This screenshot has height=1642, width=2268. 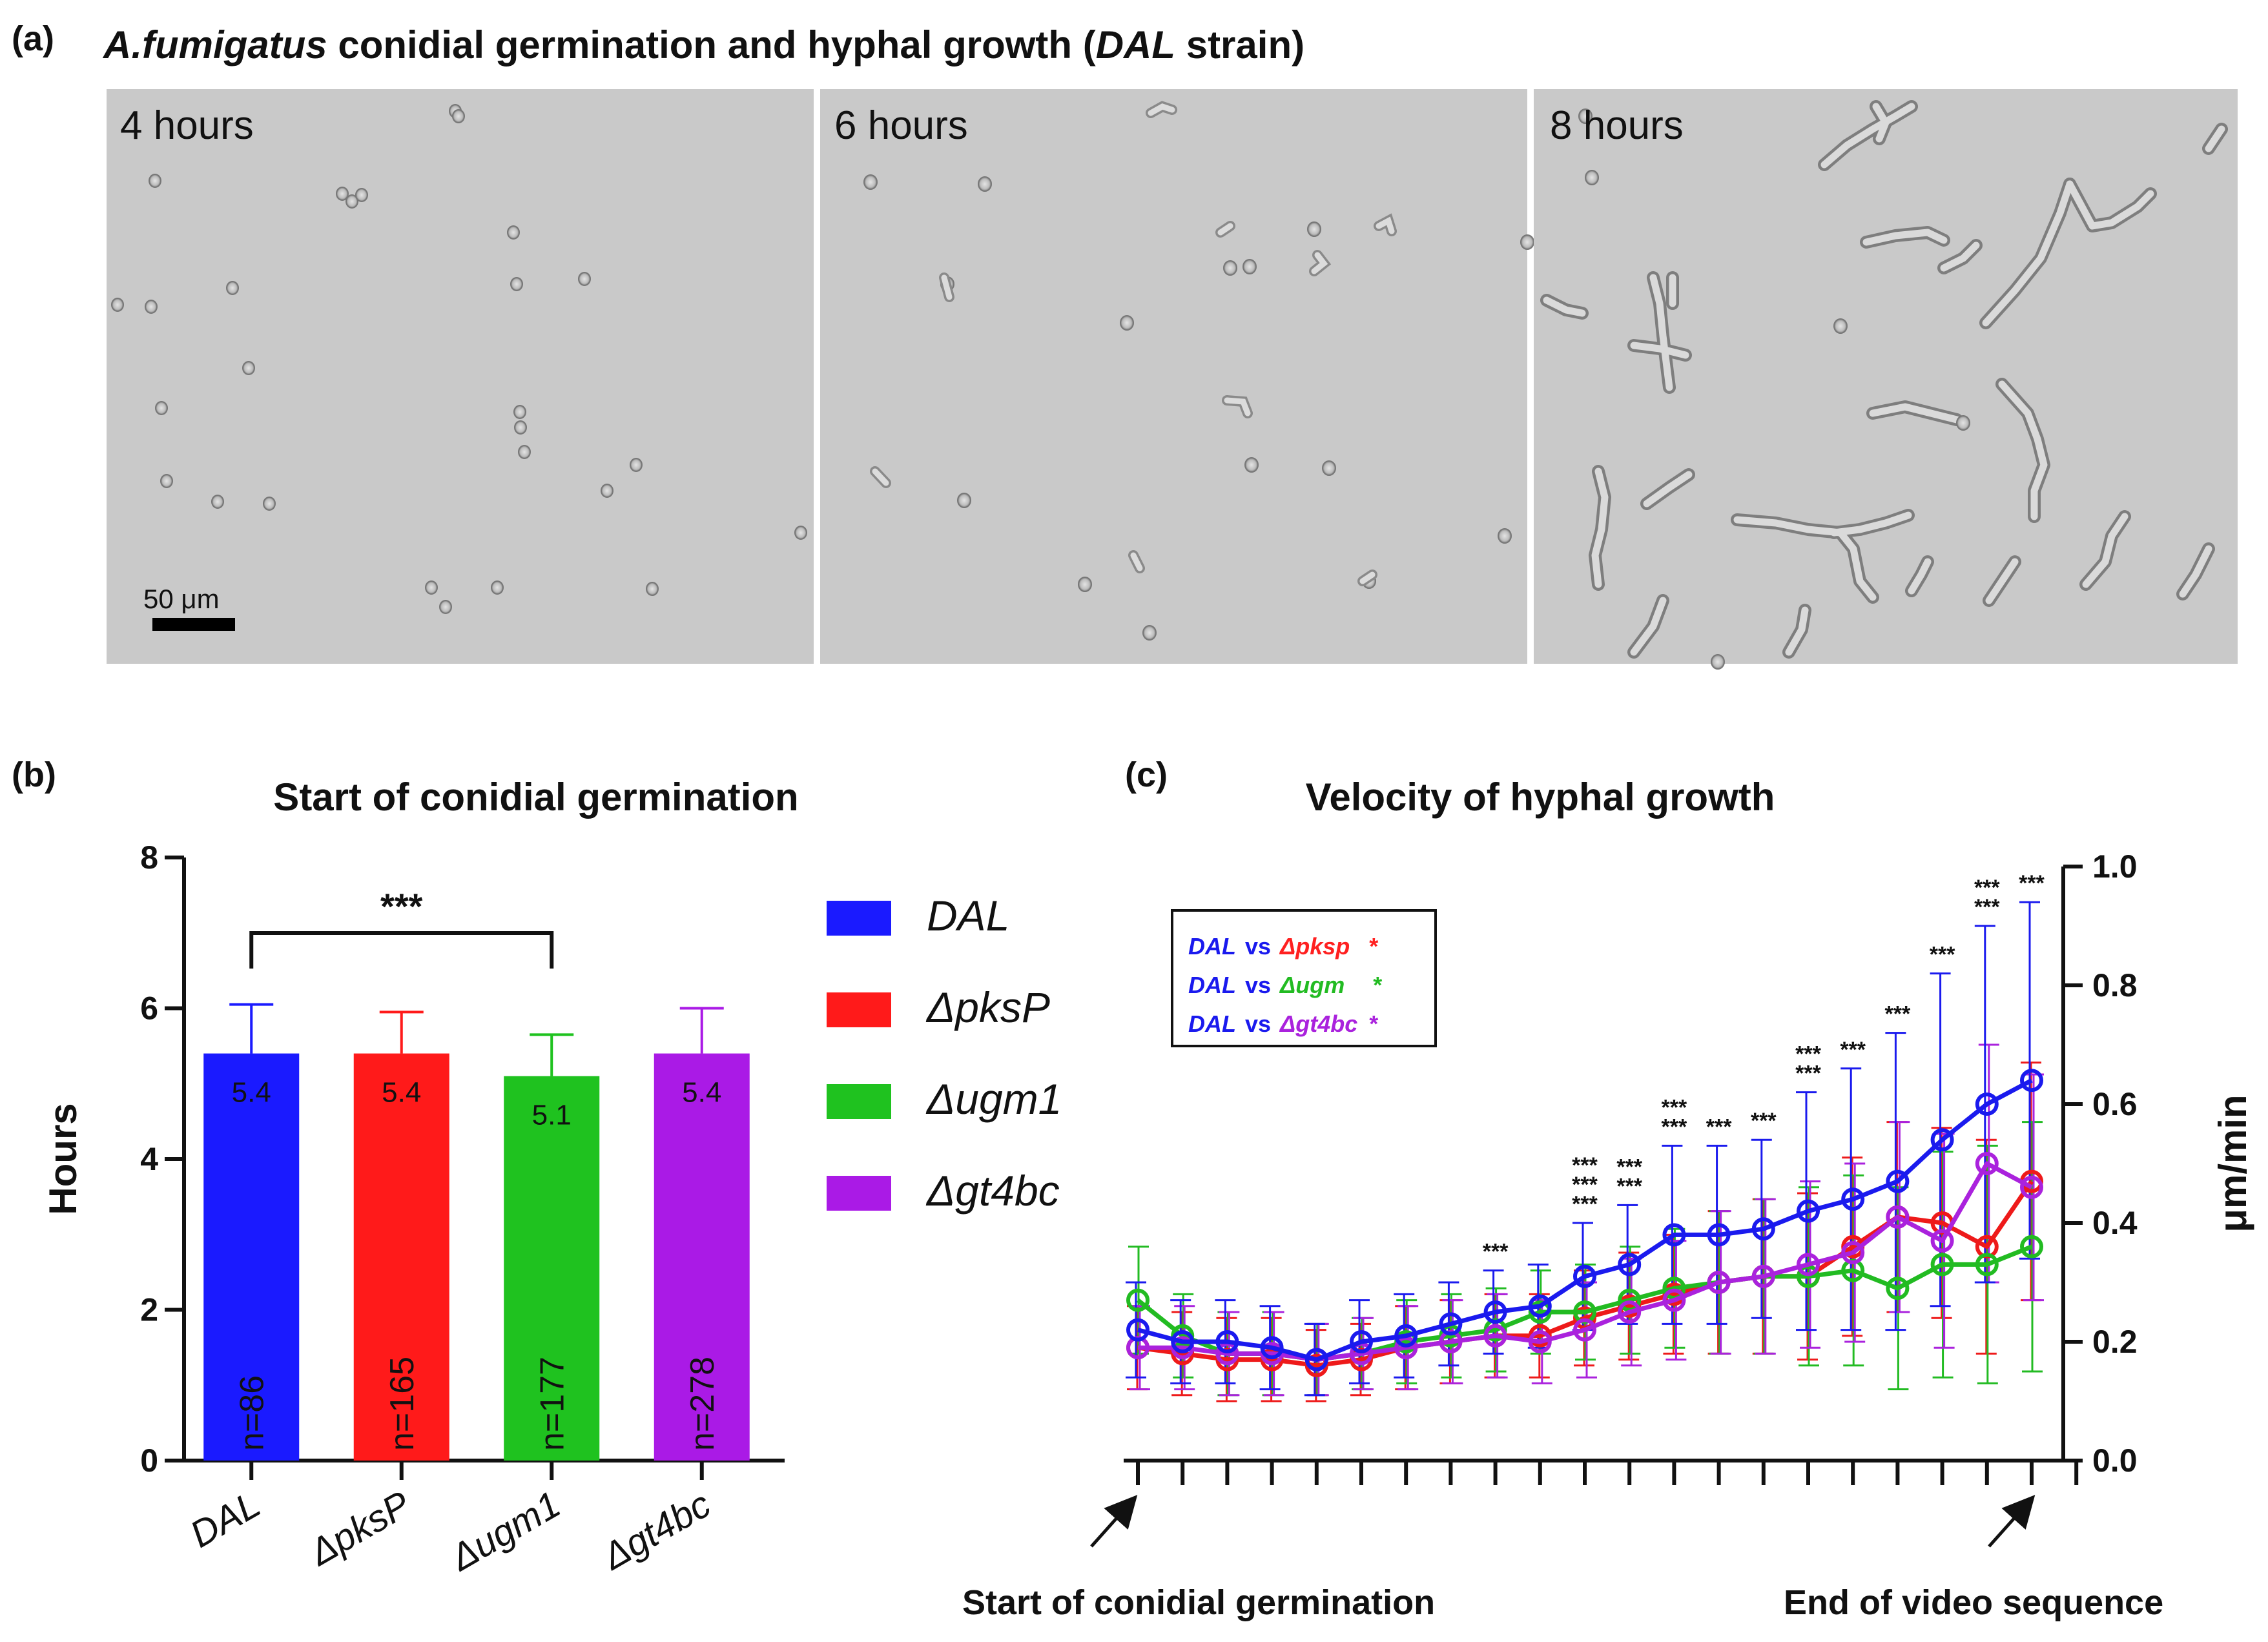 What do you see at coordinates (1585, 1220) in the screenshot?
I see `series-line` at bounding box center [1585, 1220].